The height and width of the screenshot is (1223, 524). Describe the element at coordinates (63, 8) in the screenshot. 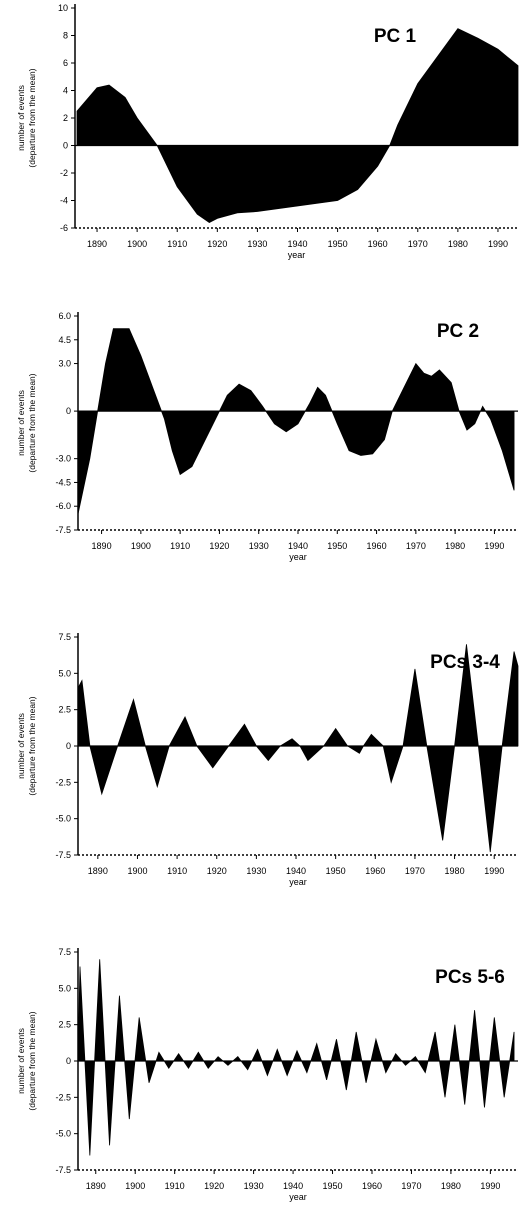

I see `y-tick-label: 10` at that location.